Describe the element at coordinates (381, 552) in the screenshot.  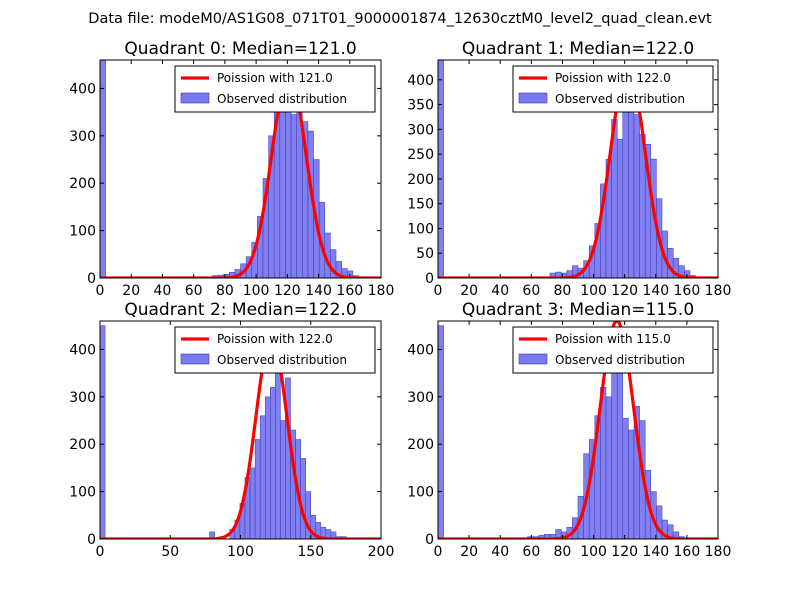
I see `x-tick-label: 200` at that location.